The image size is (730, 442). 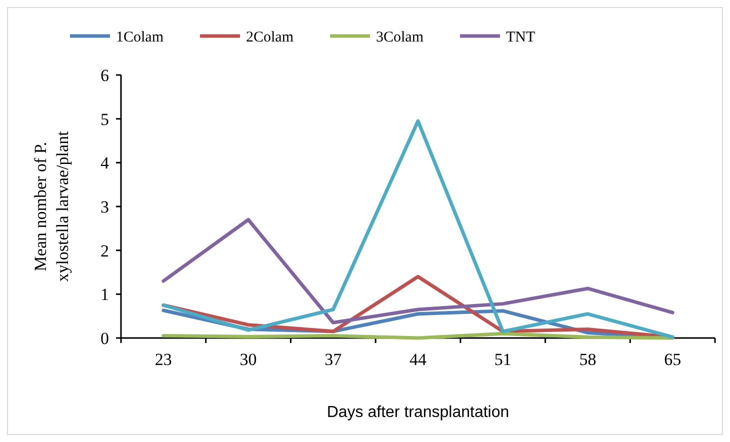 What do you see at coordinates (104, 294) in the screenshot?
I see `y-tick-label: 1` at bounding box center [104, 294].